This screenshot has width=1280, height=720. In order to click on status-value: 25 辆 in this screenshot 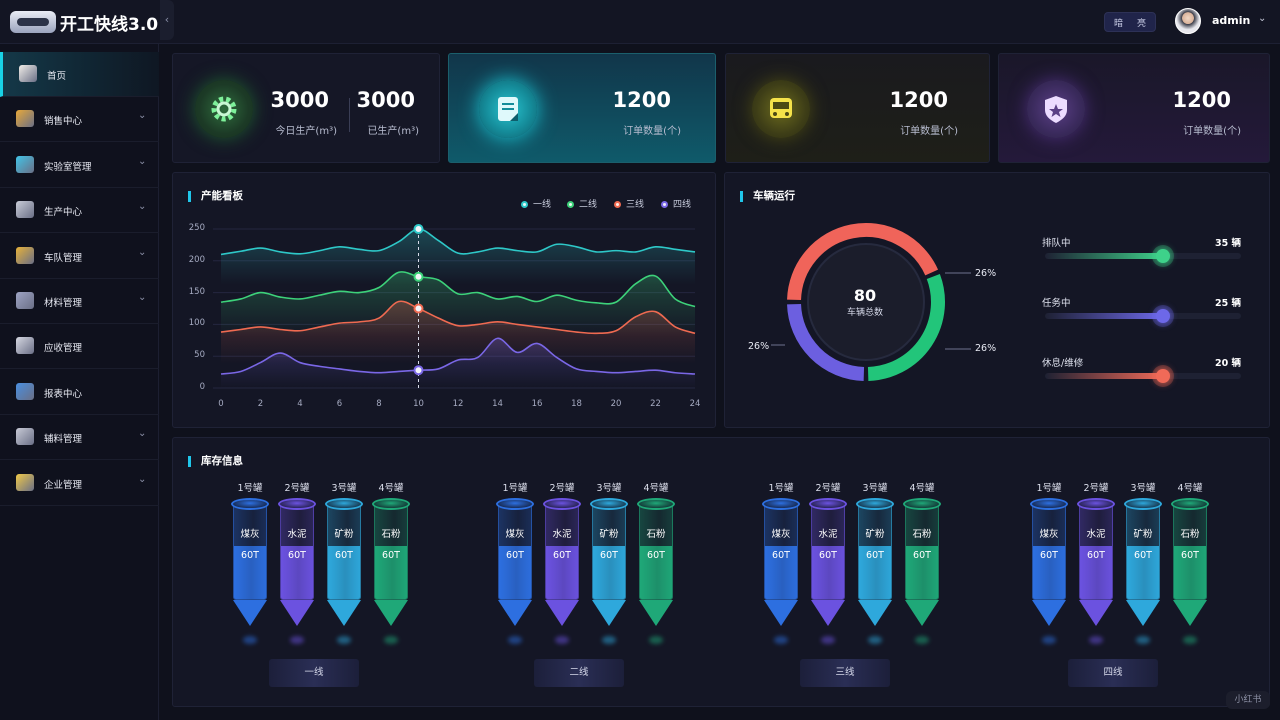, I will do `click(1227, 303)`.